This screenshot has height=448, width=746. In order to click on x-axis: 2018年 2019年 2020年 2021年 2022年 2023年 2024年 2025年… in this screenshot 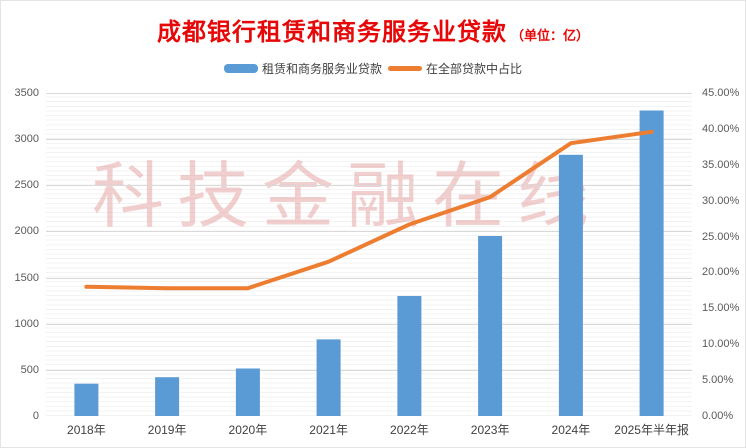, I will do `click(369, 430)`.